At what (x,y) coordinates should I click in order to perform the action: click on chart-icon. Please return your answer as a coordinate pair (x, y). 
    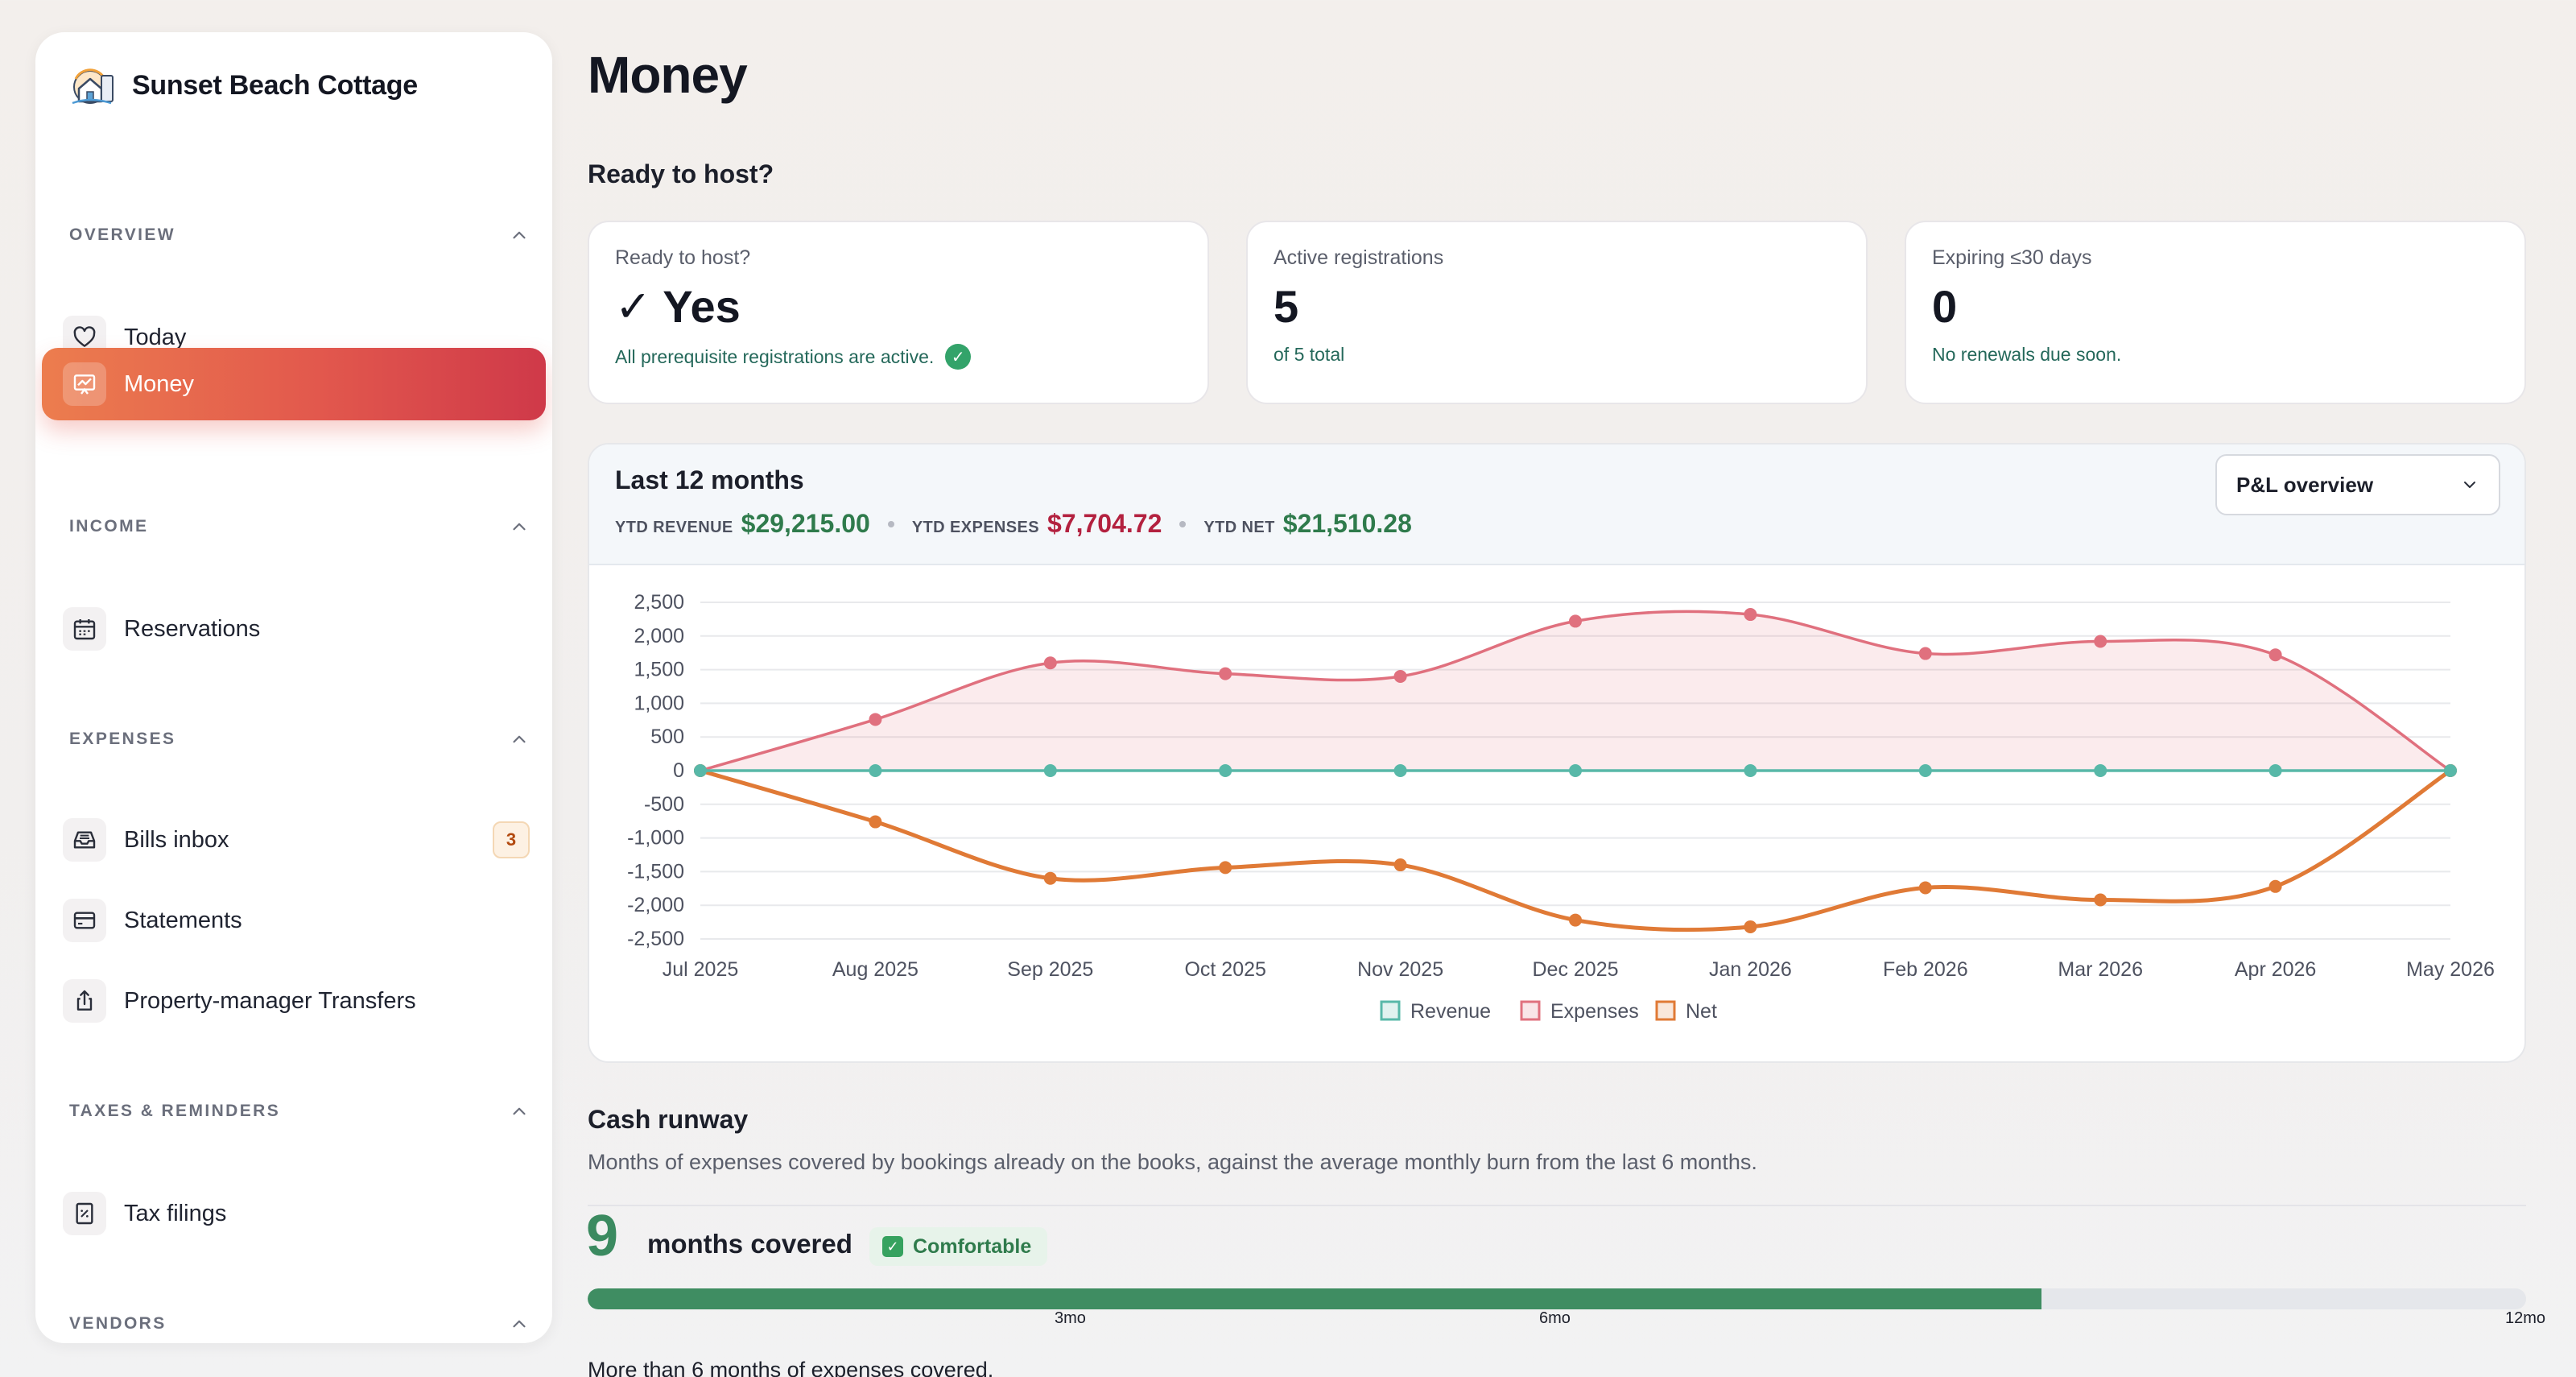
    Looking at the image, I should click on (84, 384).